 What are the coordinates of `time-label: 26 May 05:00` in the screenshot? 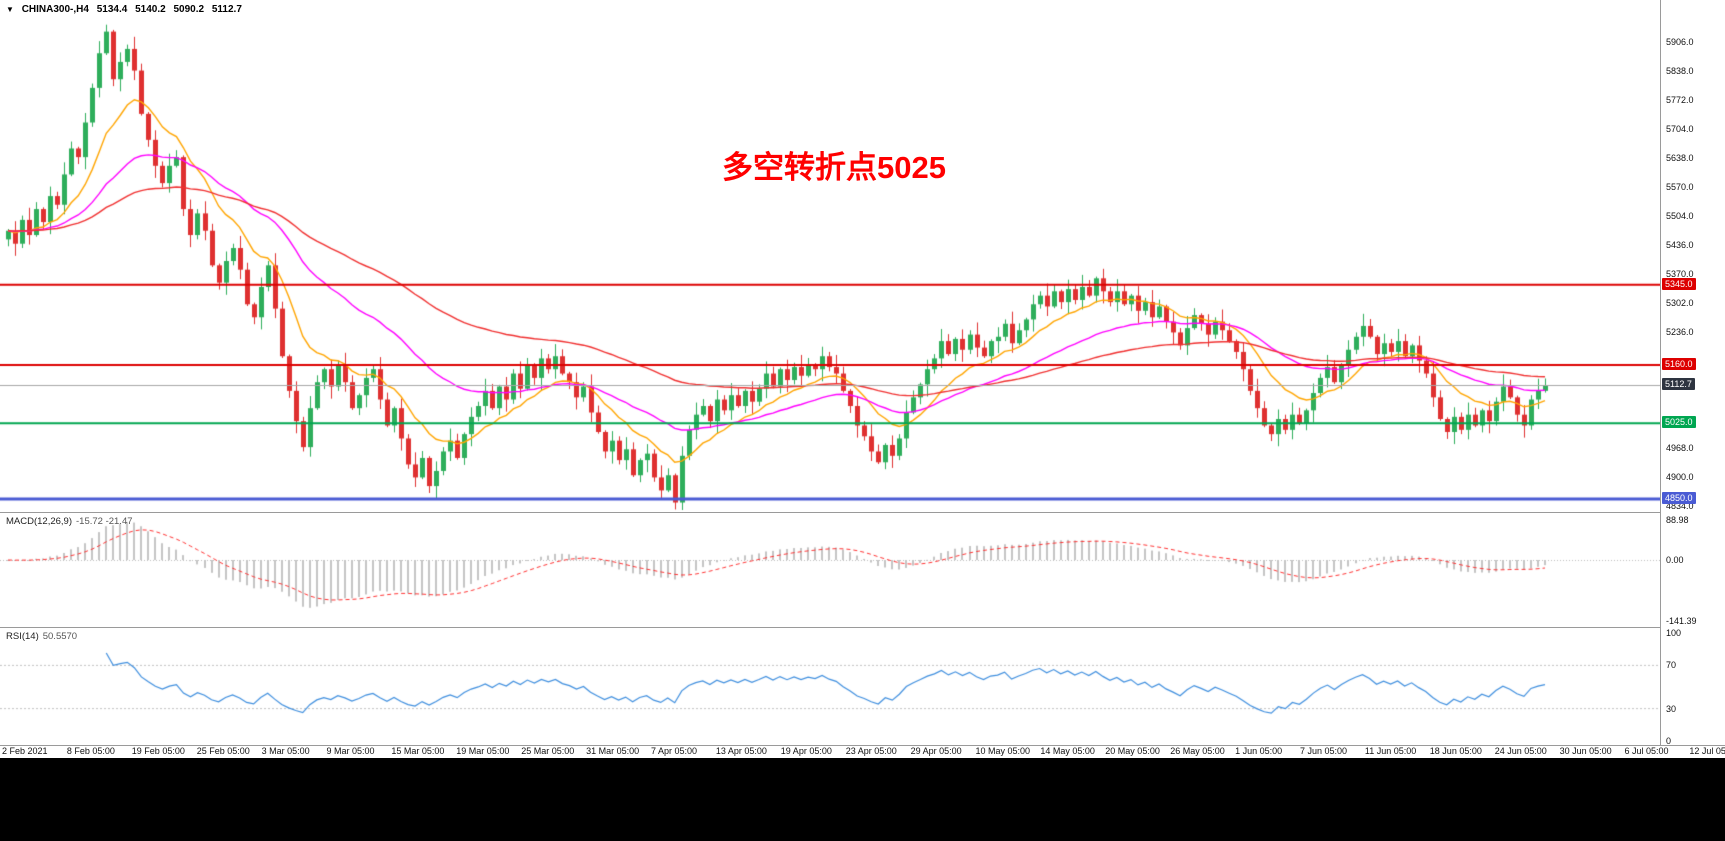 It's located at (1197, 751).